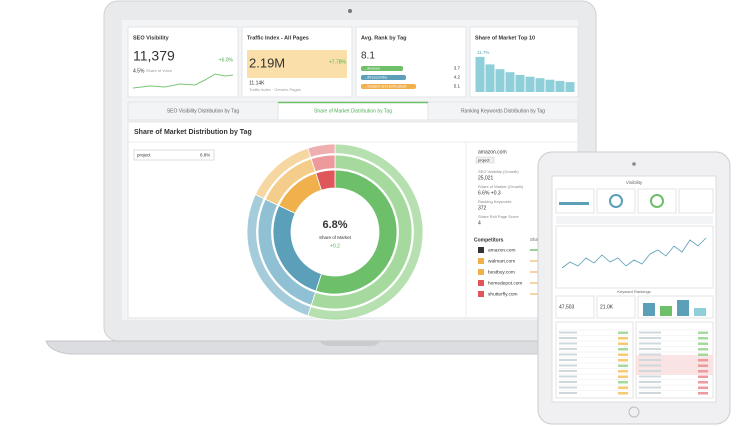  I want to click on mini-line, so click(634, 253).